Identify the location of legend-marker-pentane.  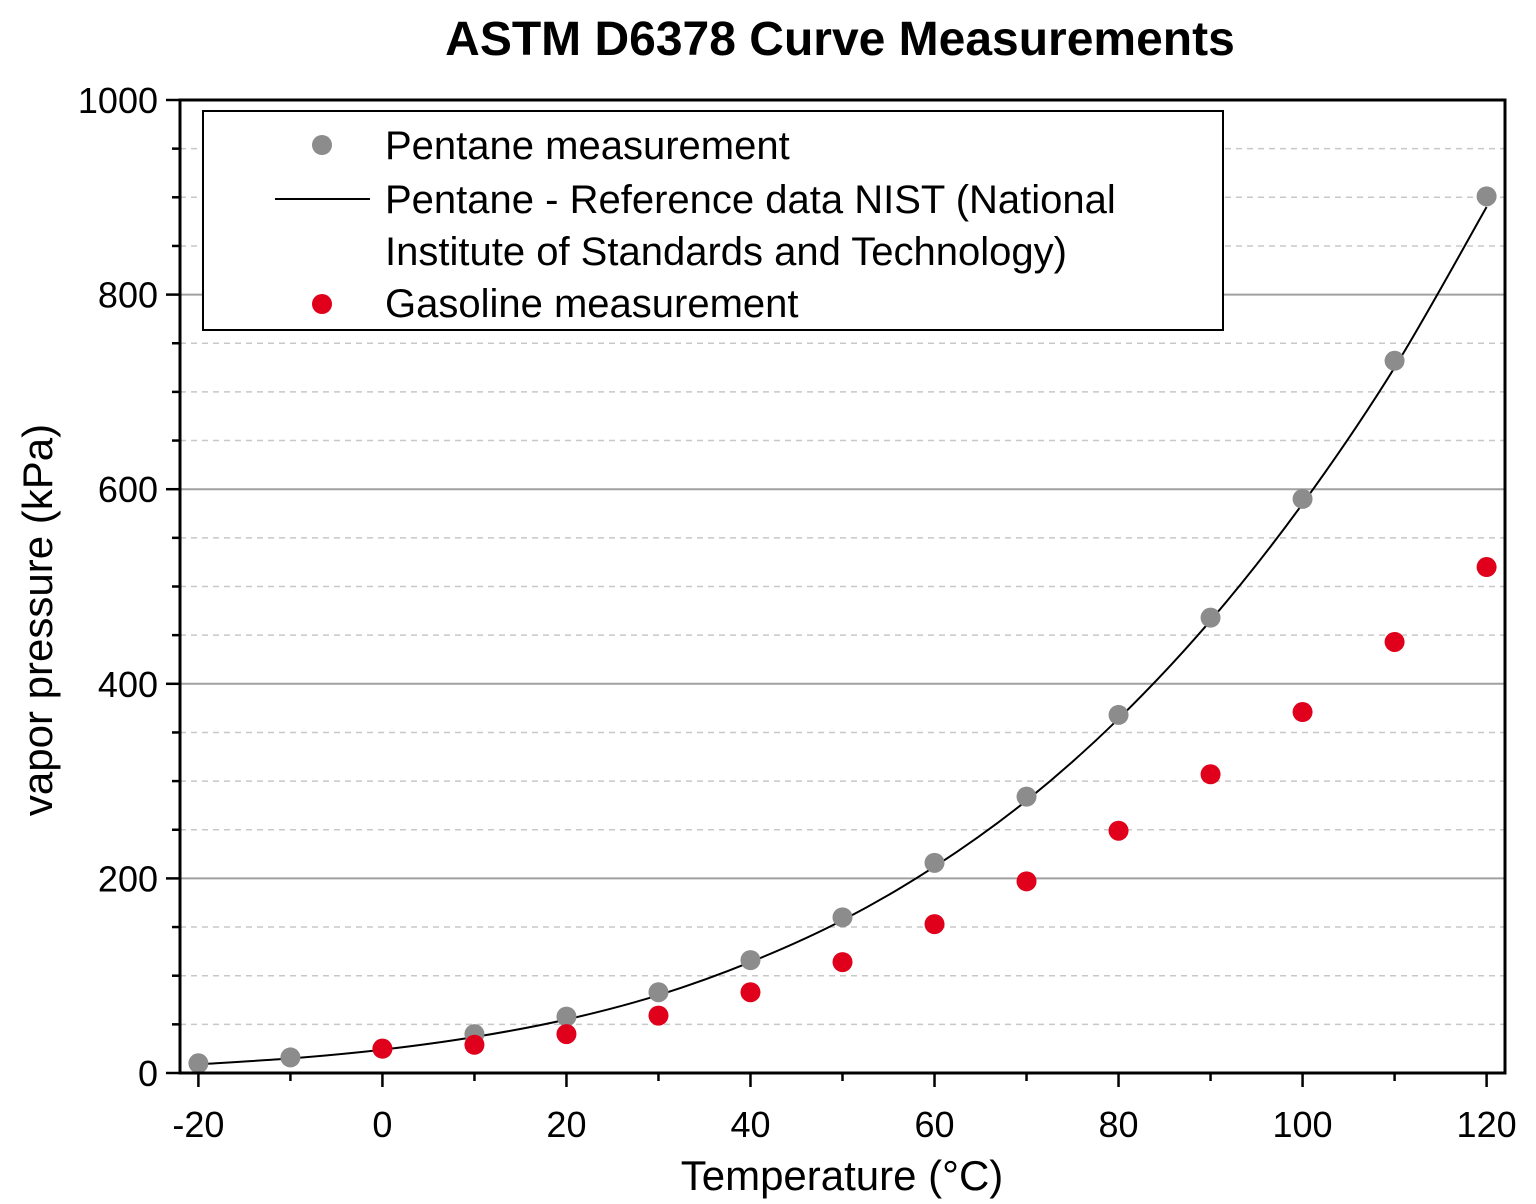
(322, 145).